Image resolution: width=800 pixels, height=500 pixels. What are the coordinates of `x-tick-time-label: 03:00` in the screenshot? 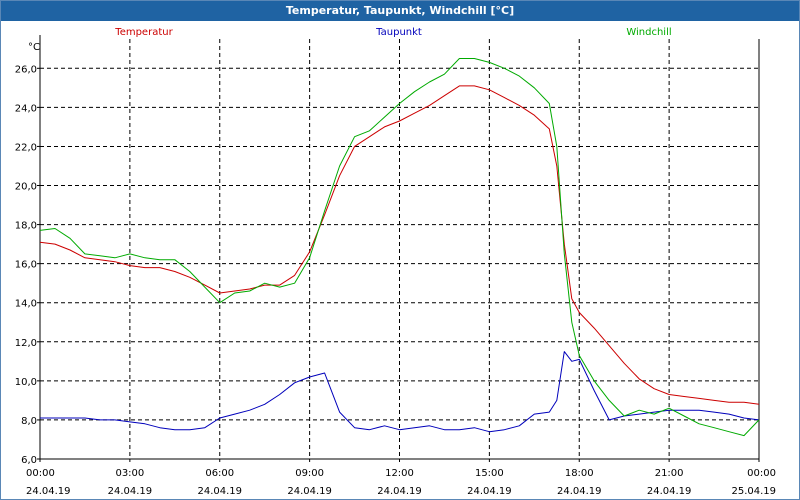 It's located at (129, 473).